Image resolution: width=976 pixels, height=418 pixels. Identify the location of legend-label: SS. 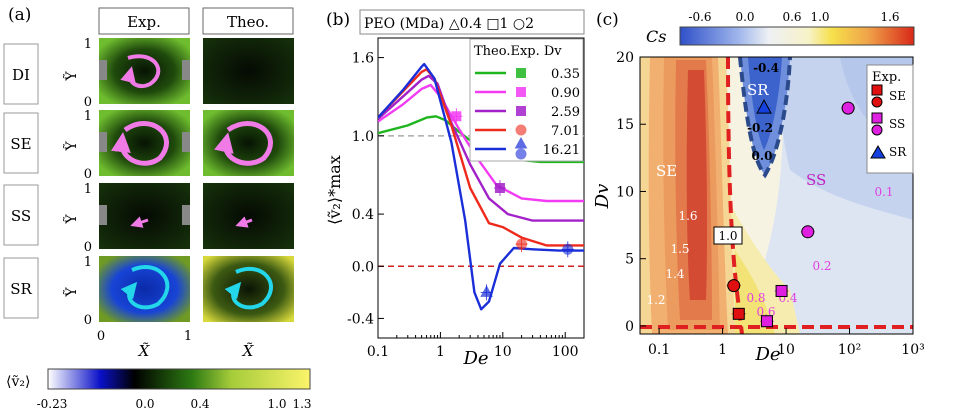
(897, 124).